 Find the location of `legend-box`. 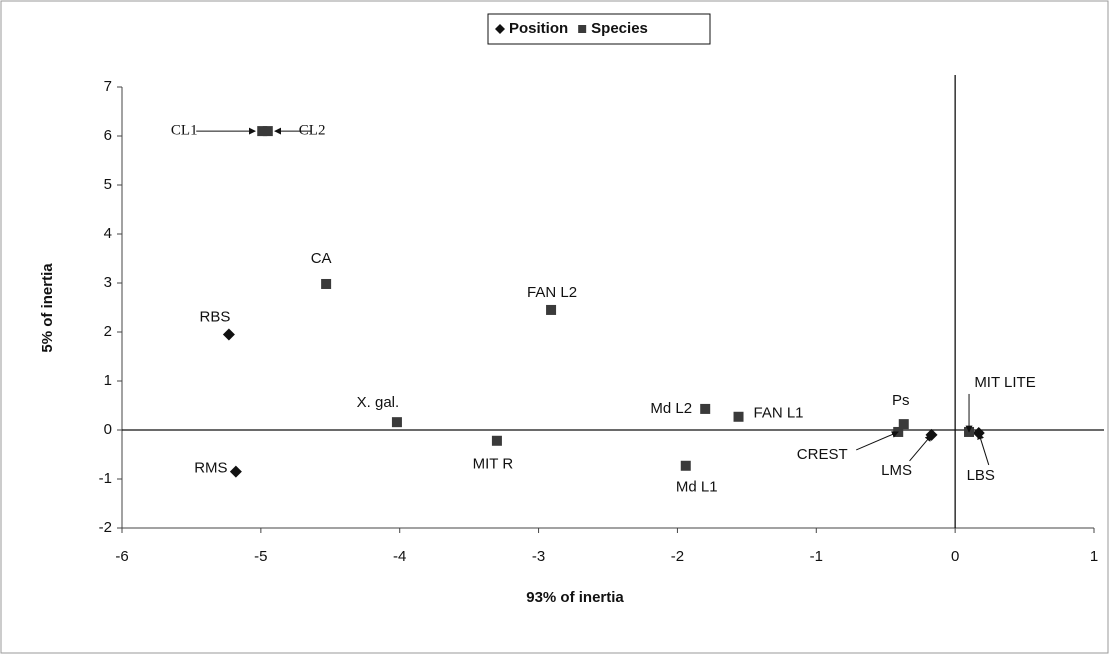

legend-box is located at coordinates (599, 29).